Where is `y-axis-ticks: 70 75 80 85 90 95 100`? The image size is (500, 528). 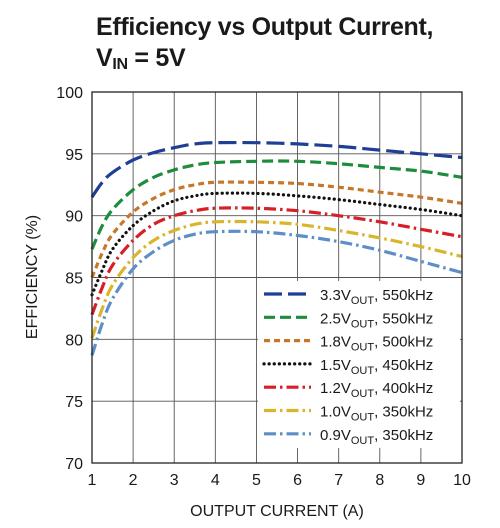 y-axis-ticks: 70 75 80 85 90 95 100 is located at coordinates (69, 279).